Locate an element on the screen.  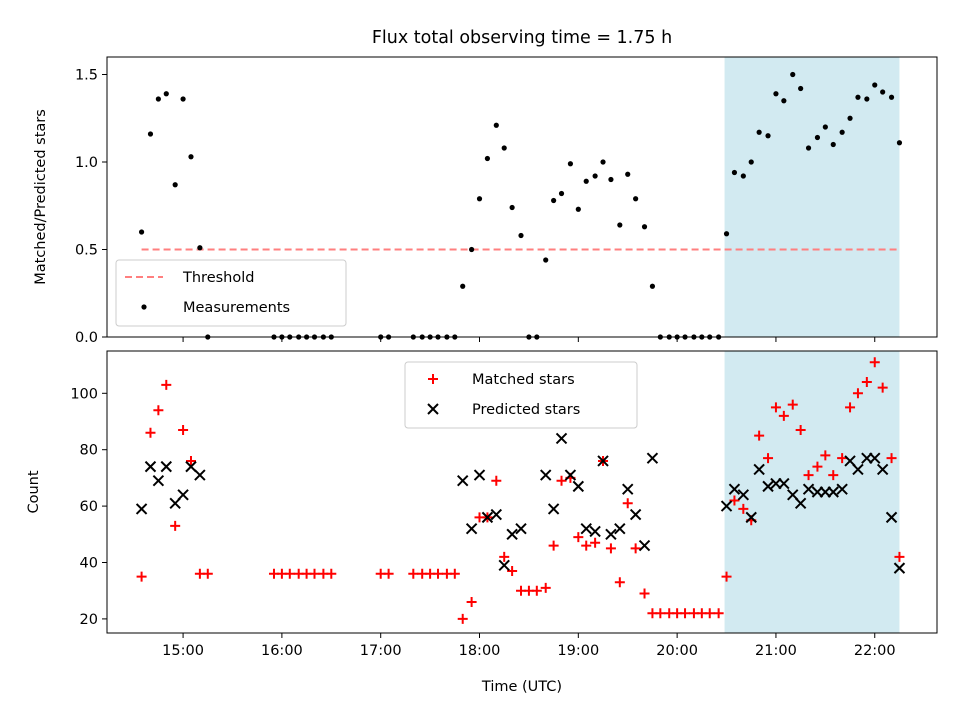
x-tick-label: 16:00 is located at coordinates (282, 651).